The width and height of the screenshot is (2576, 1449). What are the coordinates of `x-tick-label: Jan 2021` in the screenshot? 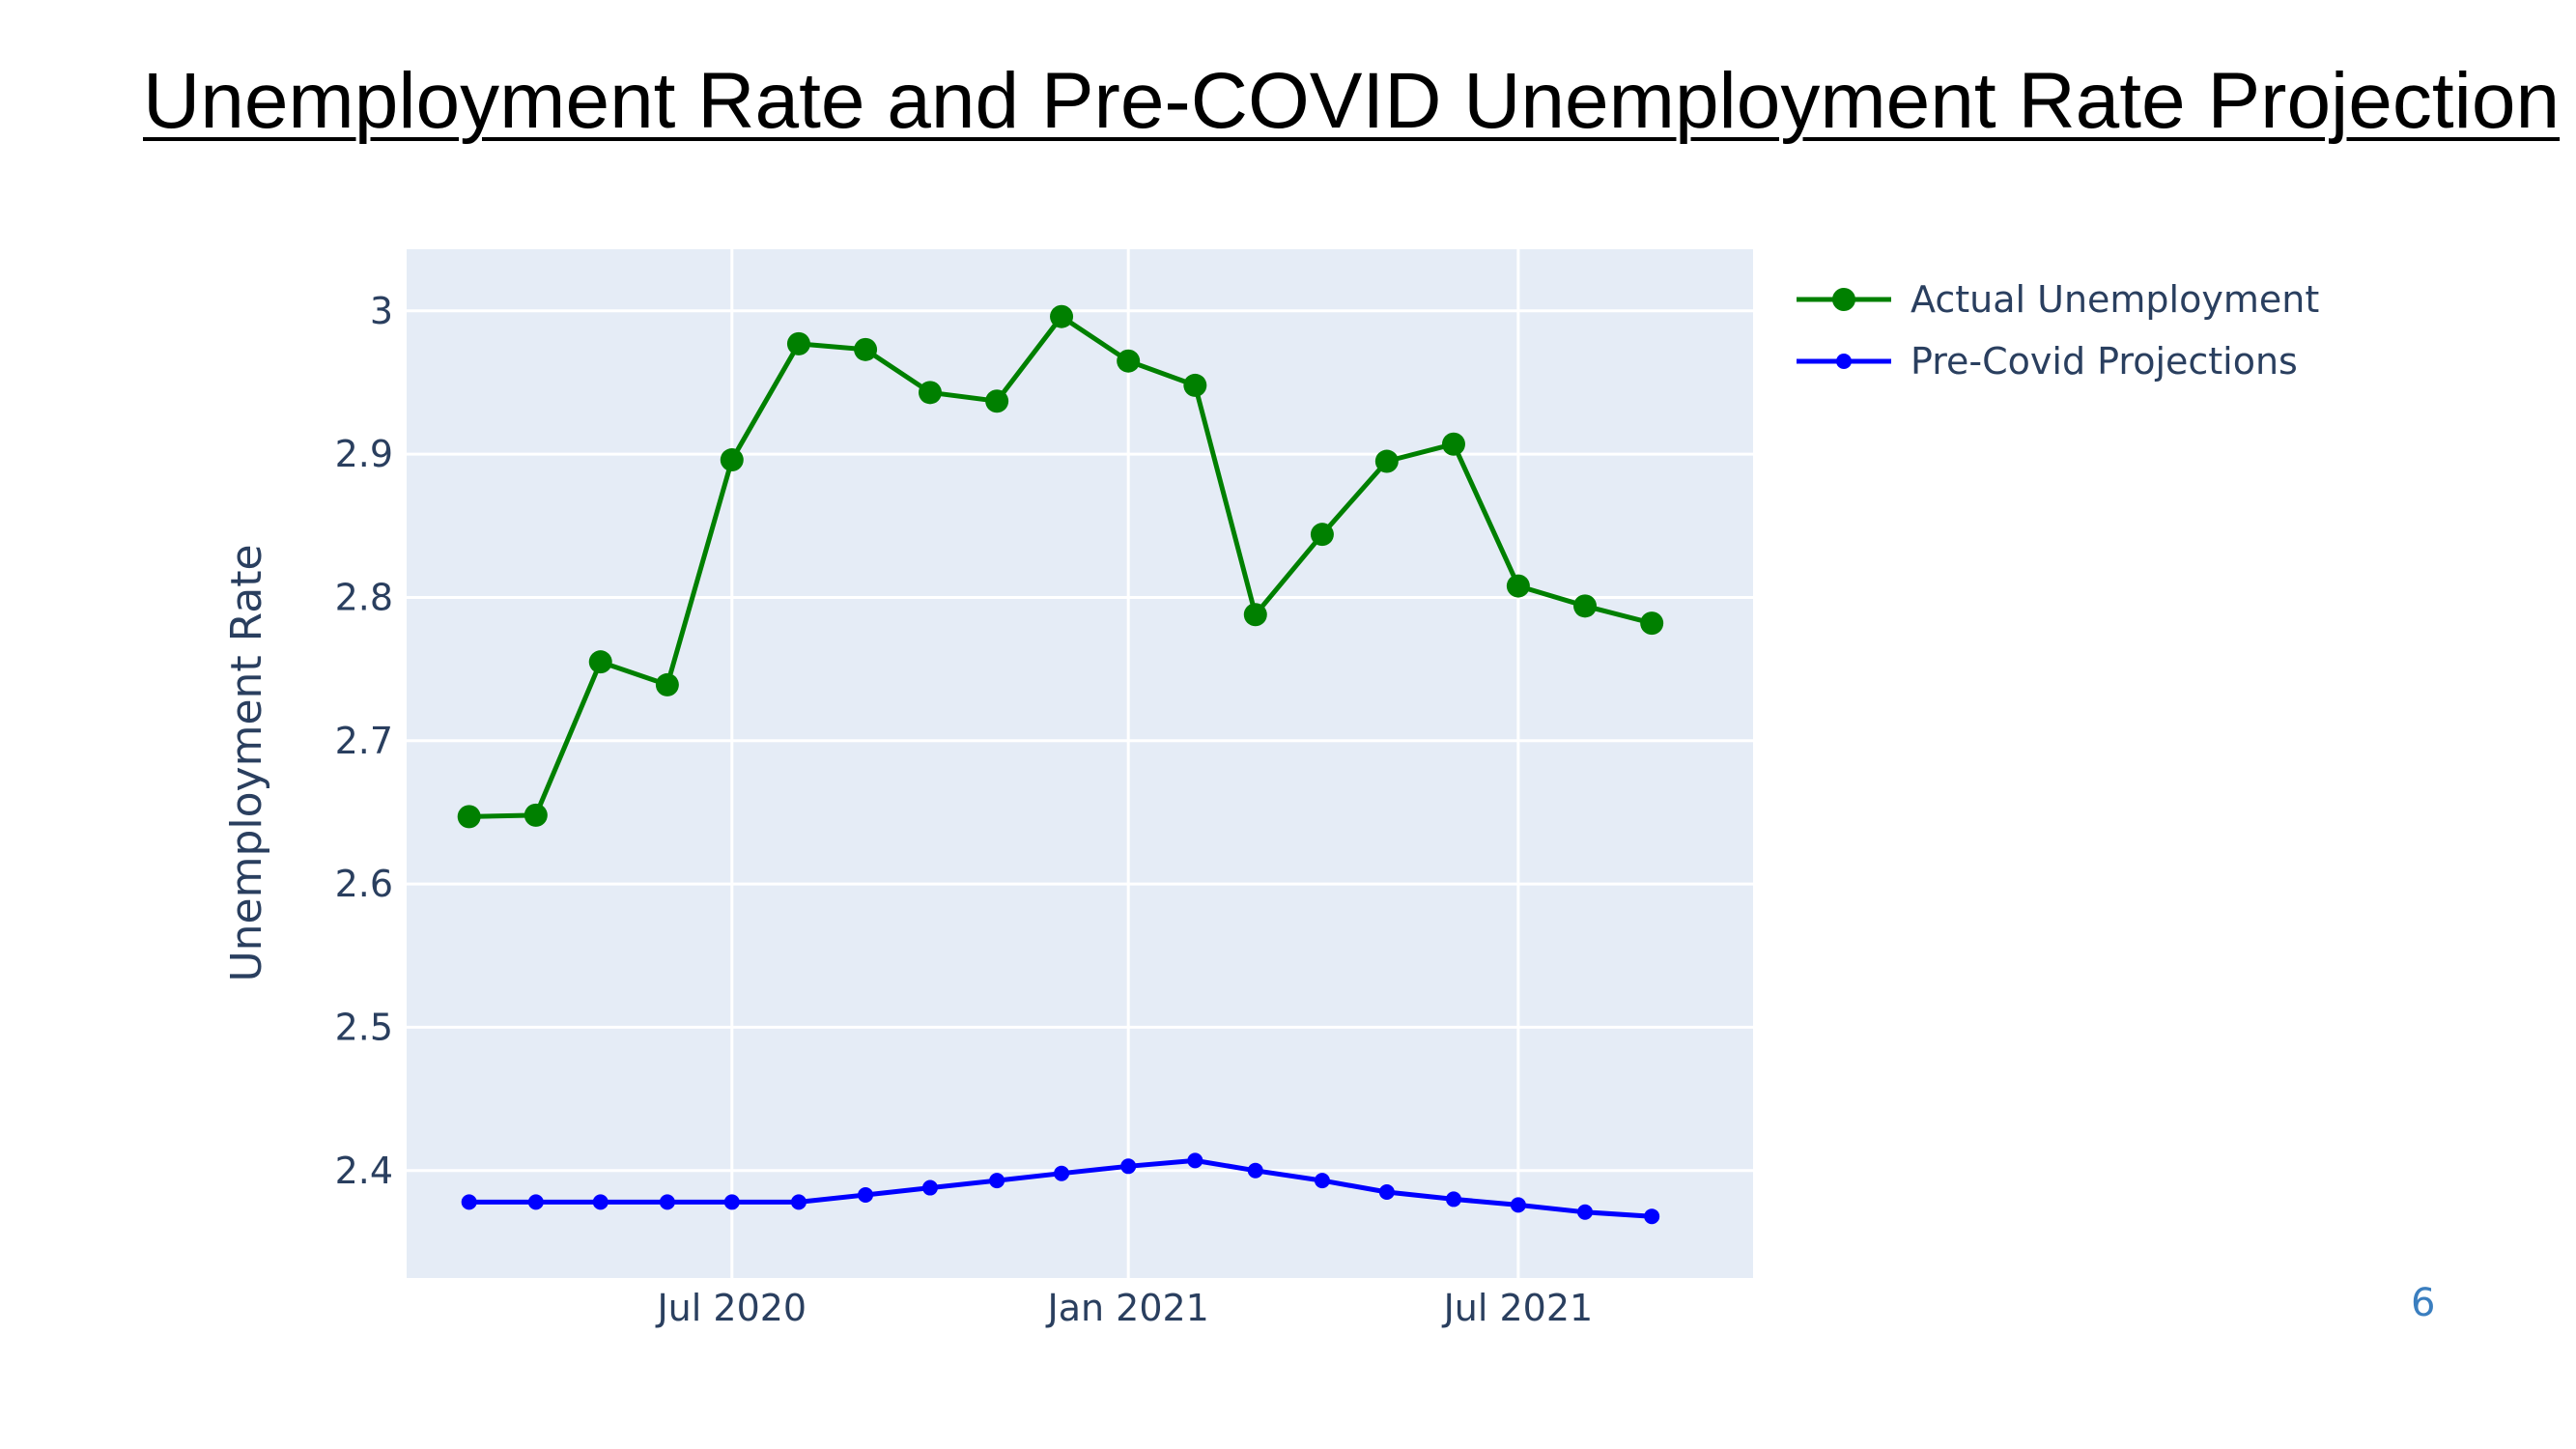 It's located at (1126, 1308).